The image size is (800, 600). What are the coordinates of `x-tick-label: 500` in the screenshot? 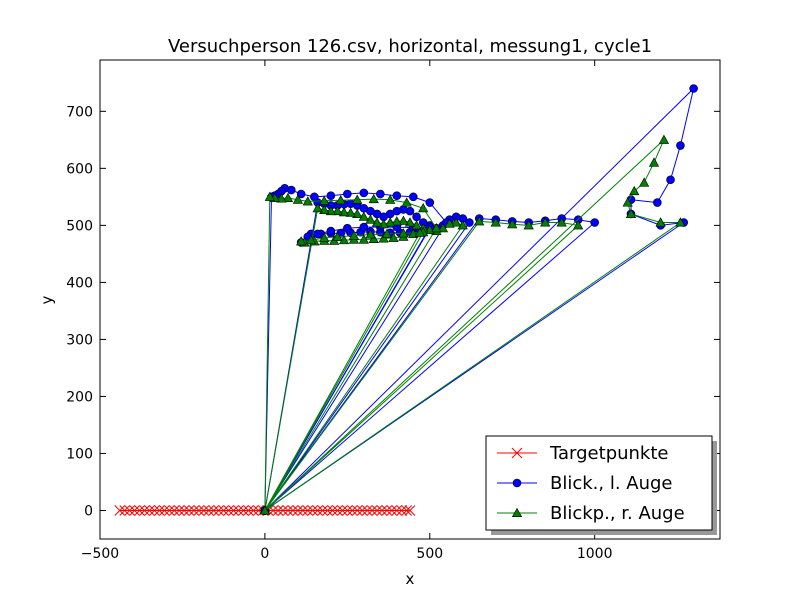 It's located at (429, 554).